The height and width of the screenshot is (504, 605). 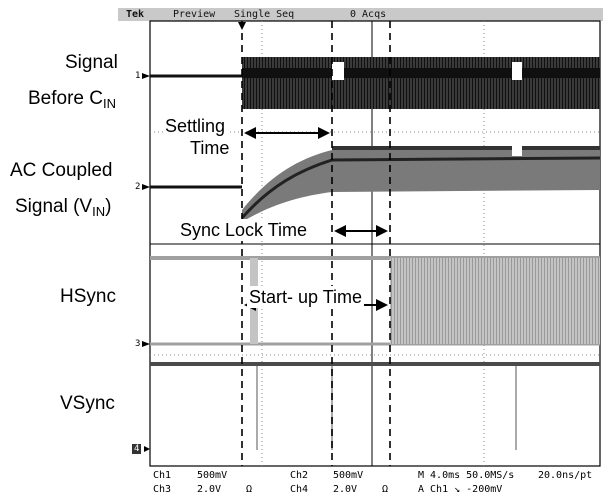 What do you see at coordinates (299, 489) in the screenshot?
I see `status-ch4-name: Ch4` at bounding box center [299, 489].